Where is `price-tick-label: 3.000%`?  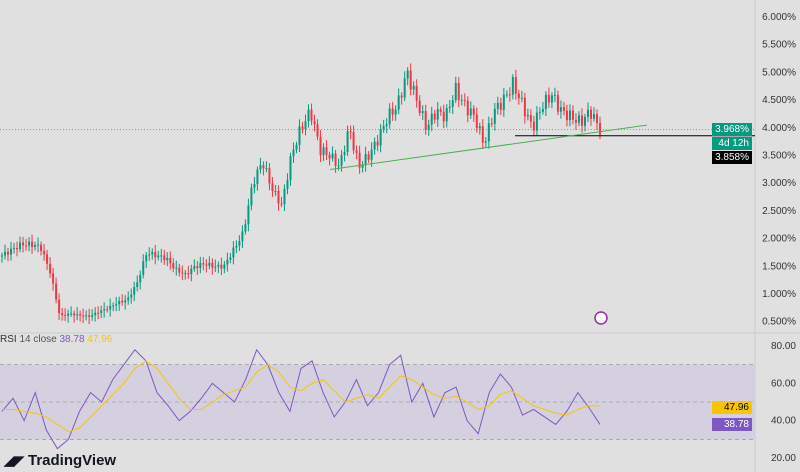 price-tick-label: 3.000% is located at coordinates (779, 183).